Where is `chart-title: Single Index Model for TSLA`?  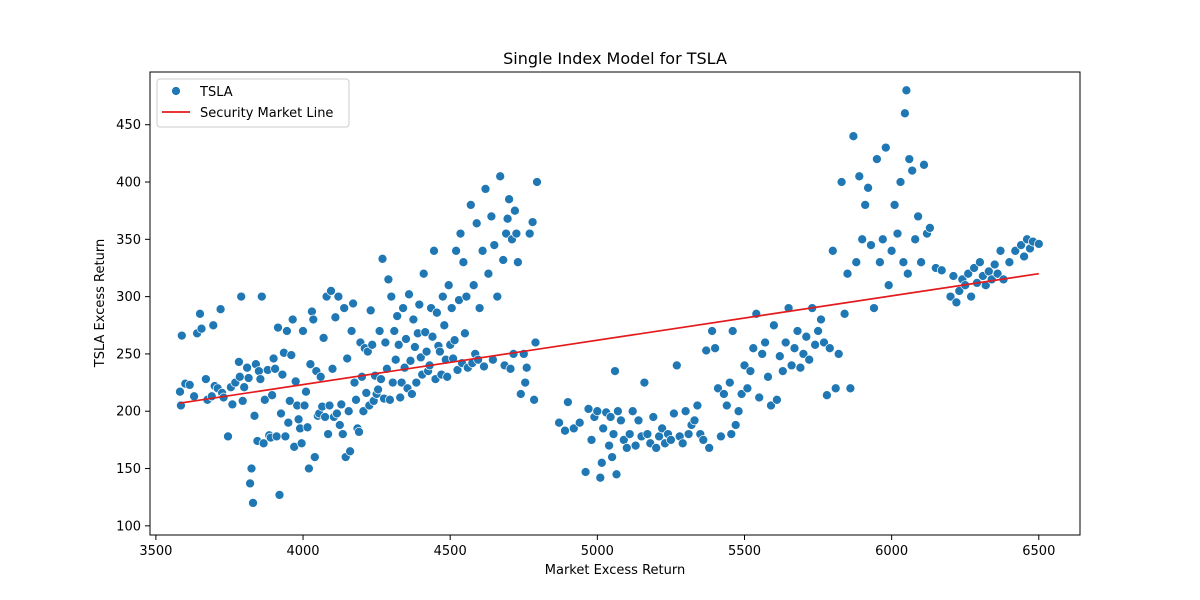
chart-title: Single Index Model for TSLA is located at coordinates (615, 58).